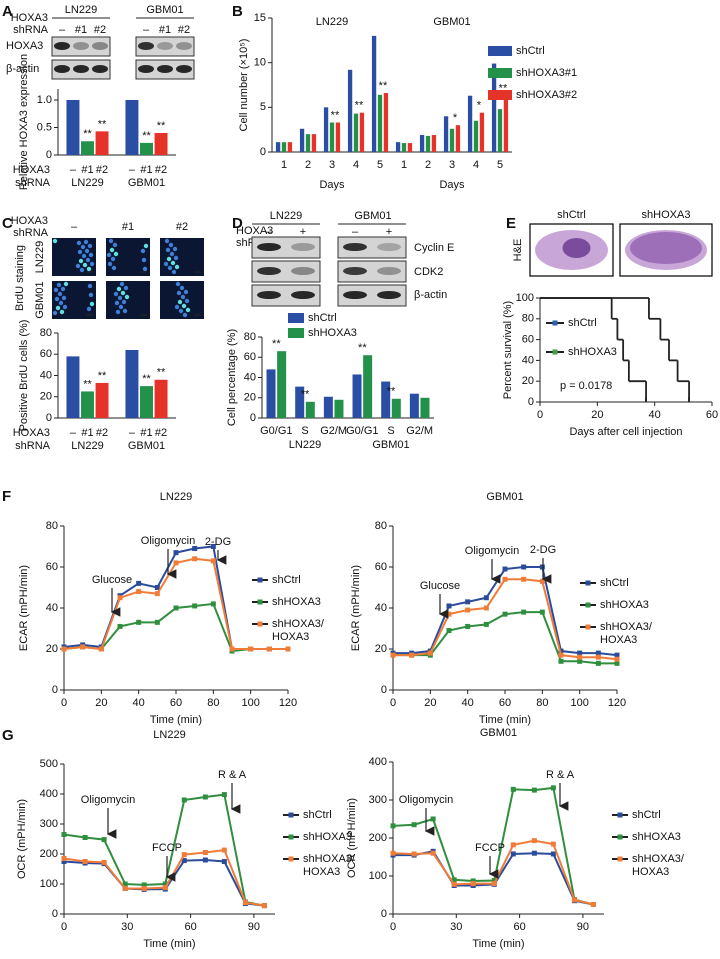 The image size is (720, 959). Describe the element at coordinates (24, 122) in the screenshot. I see `y-axis-label: Relative HOXA3 expression` at that location.